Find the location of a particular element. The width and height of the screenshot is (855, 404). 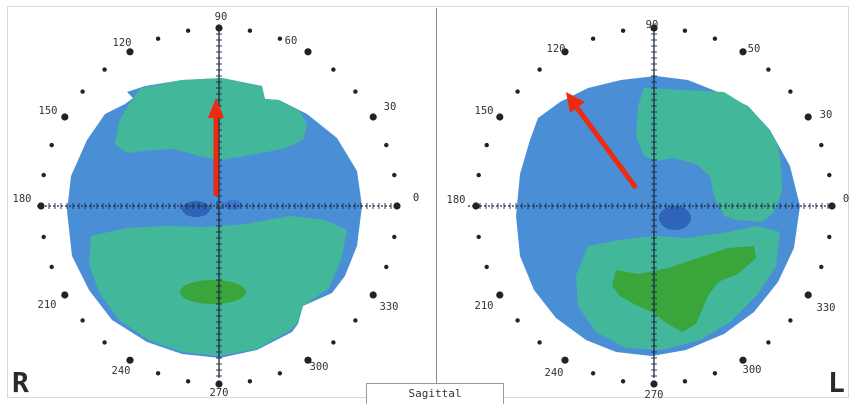

deg-label-150: 150 is located at coordinates (484, 111).